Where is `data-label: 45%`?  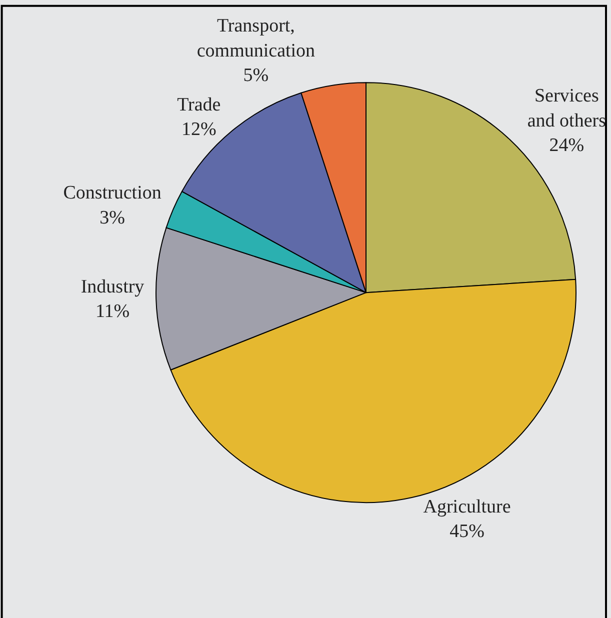
data-label: 45% is located at coordinates (467, 531).